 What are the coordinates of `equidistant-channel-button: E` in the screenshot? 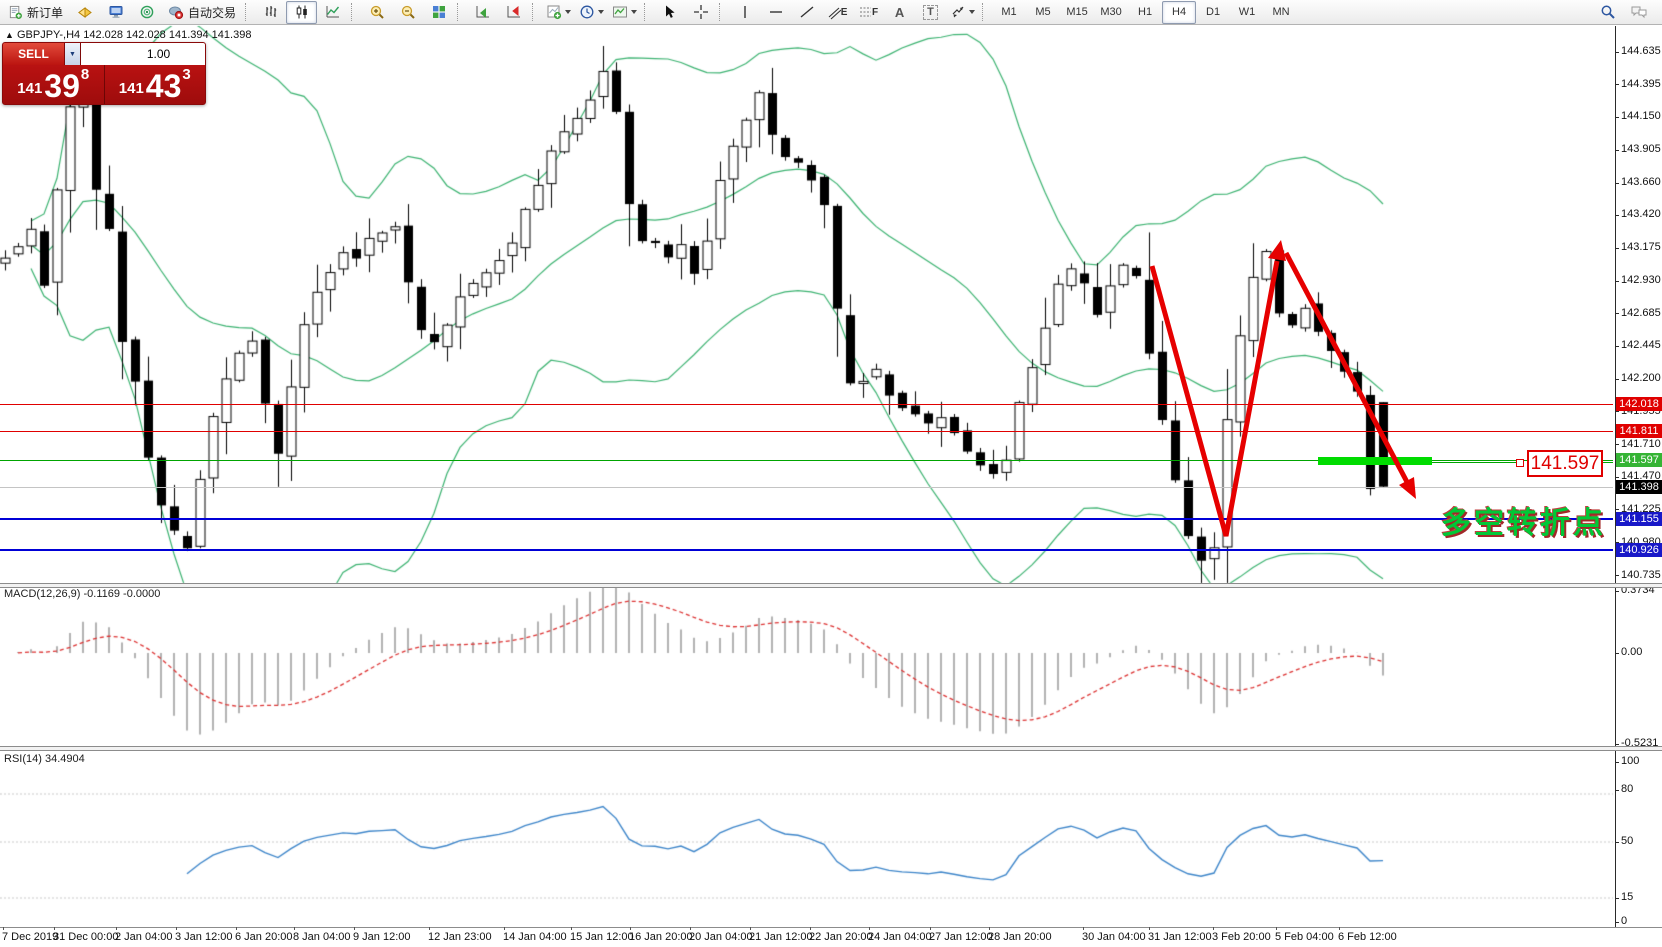 It's located at (837, 12).